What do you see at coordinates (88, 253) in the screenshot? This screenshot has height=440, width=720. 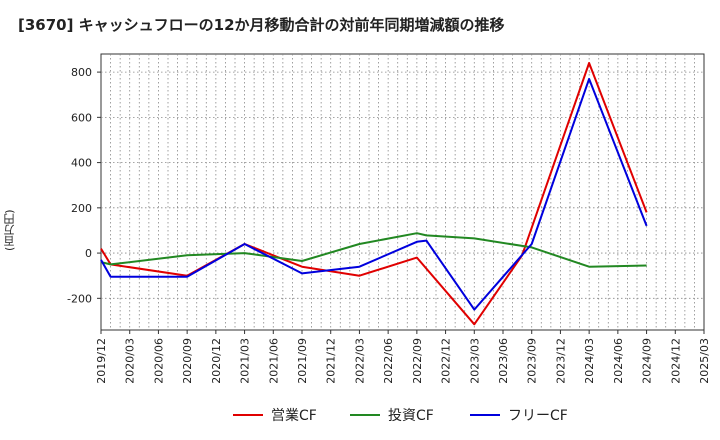 I see `y-tick-label: 0` at bounding box center [88, 253].